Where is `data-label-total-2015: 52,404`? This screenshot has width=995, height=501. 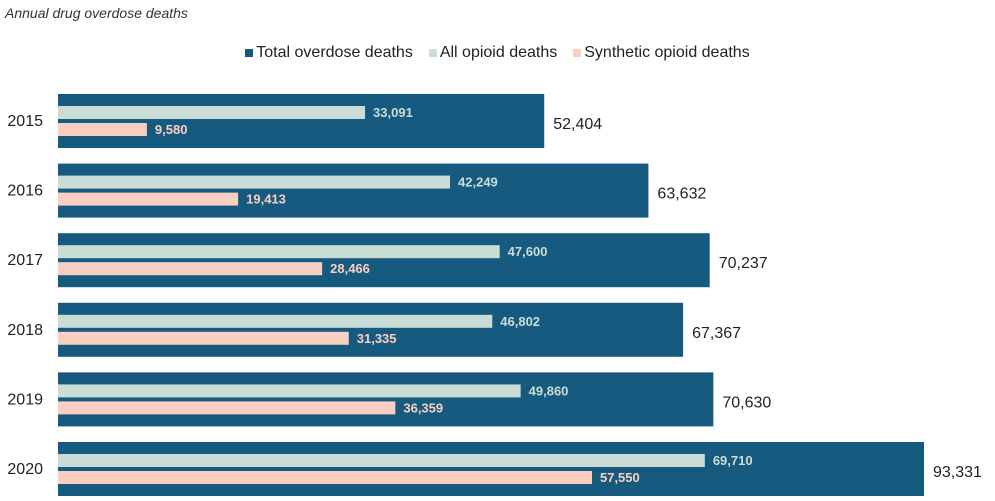 data-label-total-2015: 52,404 is located at coordinates (577, 124).